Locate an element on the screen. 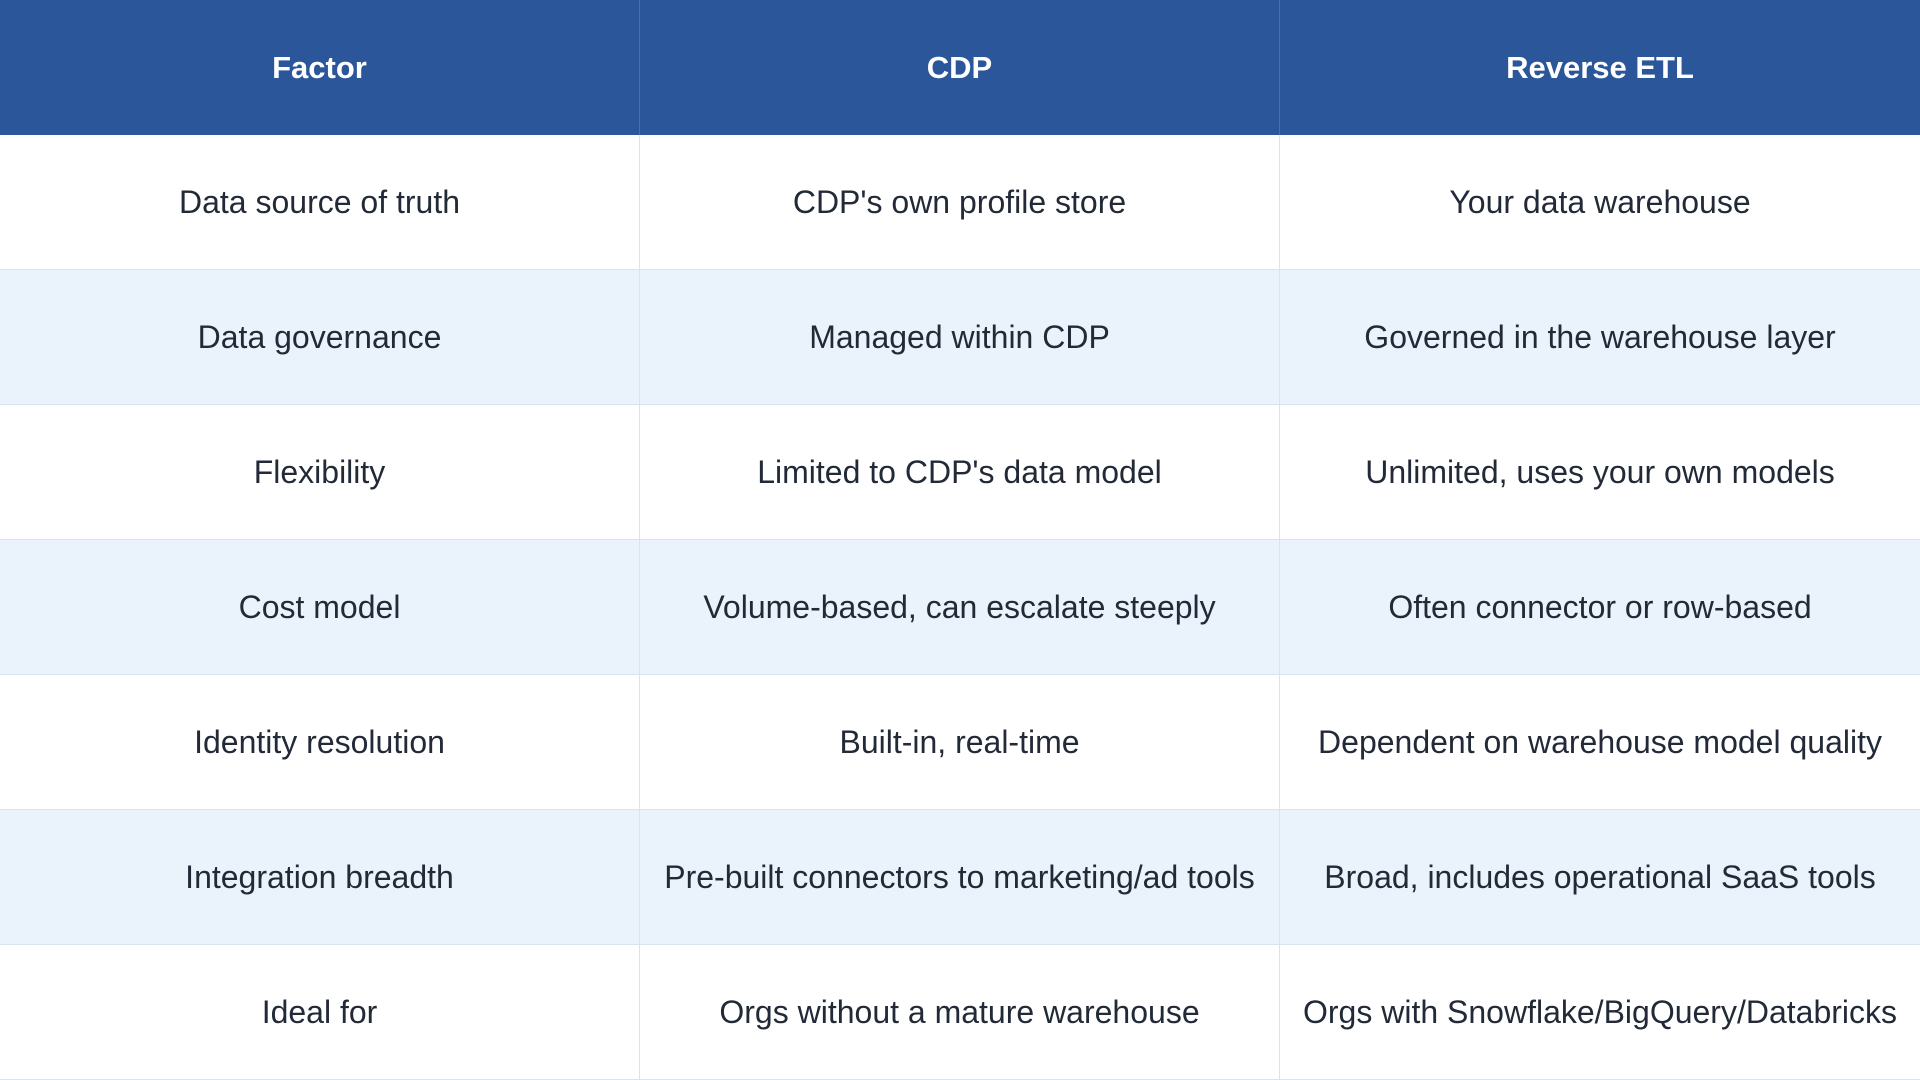  header-cell-factor: Factor is located at coordinates (320, 67).